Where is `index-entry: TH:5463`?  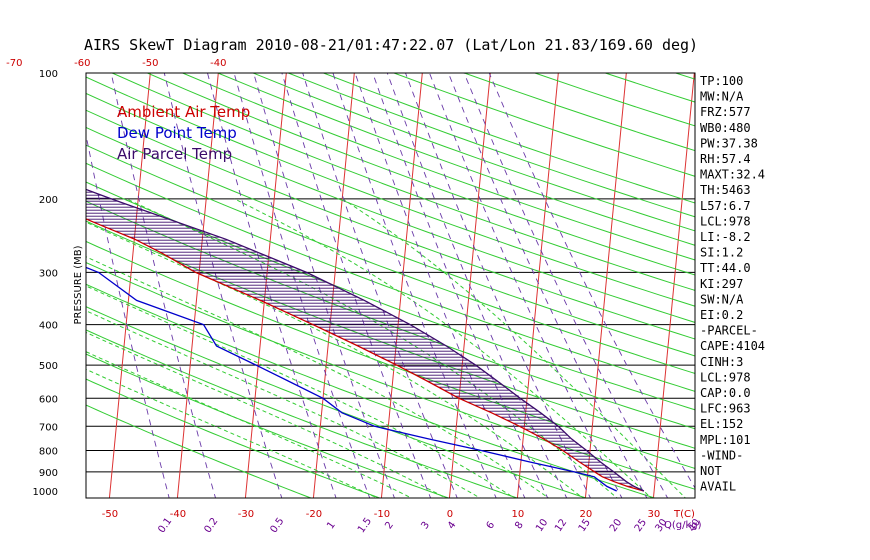 index-entry: TH:5463 is located at coordinates (725, 190).